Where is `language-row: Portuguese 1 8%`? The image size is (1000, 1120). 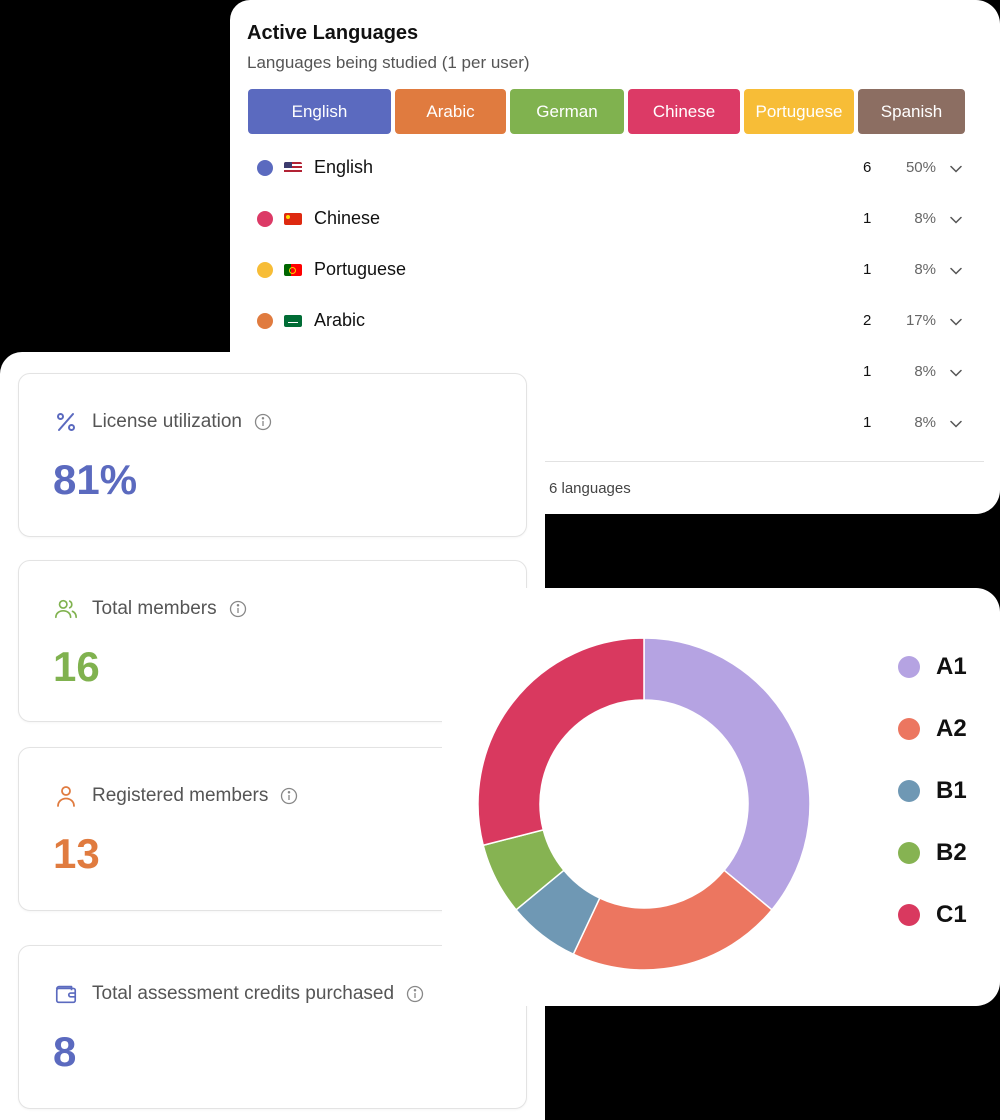
language-row: Portuguese 1 8% is located at coordinates (609, 269).